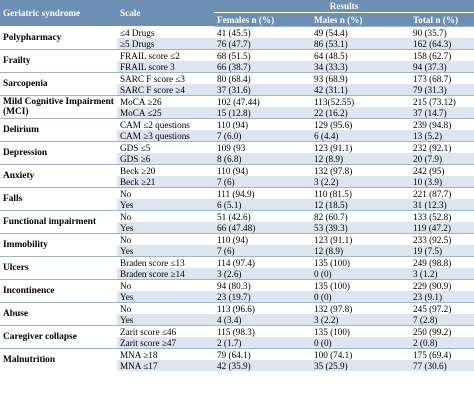 The height and width of the screenshot is (403, 474). What do you see at coordinates (165, 90) in the screenshot?
I see `scale-cell: SARC F score ≥4` at bounding box center [165, 90].